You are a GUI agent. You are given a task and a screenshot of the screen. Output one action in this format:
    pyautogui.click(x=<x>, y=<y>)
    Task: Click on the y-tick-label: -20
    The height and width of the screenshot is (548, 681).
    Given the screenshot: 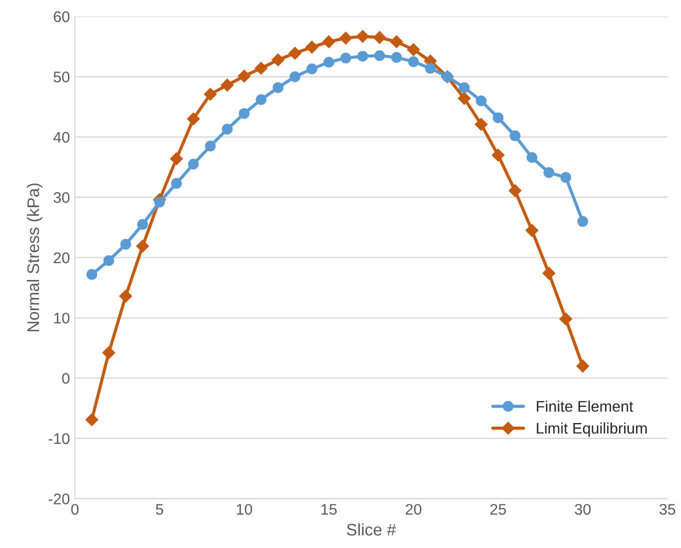 What is the action you would take?
    pyautogui.click(x=59, y=499)
    